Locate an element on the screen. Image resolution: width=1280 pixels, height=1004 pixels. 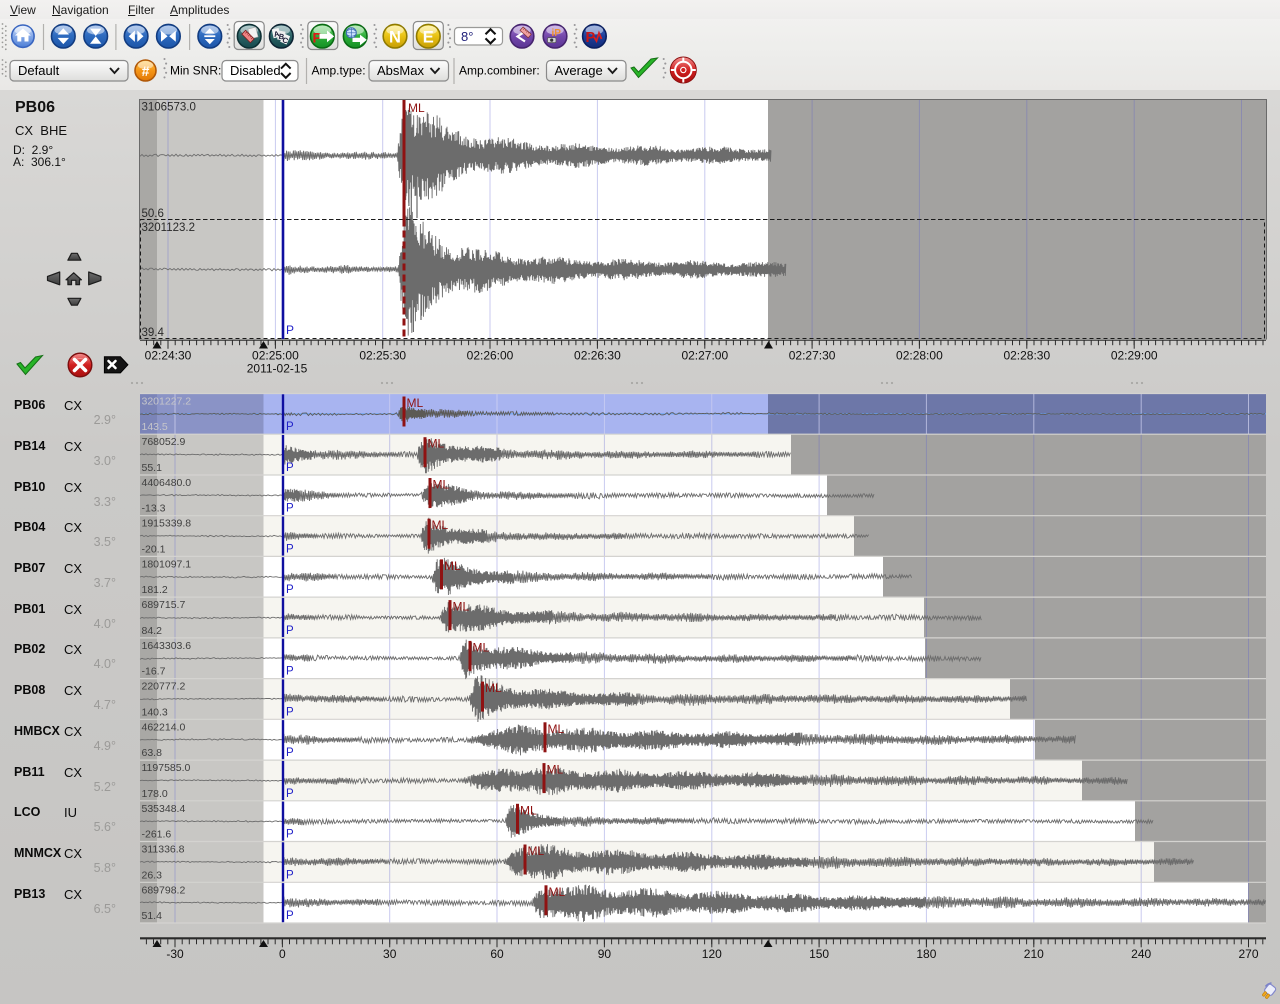
svg-text: 90 is located at coordinates (605, 954).